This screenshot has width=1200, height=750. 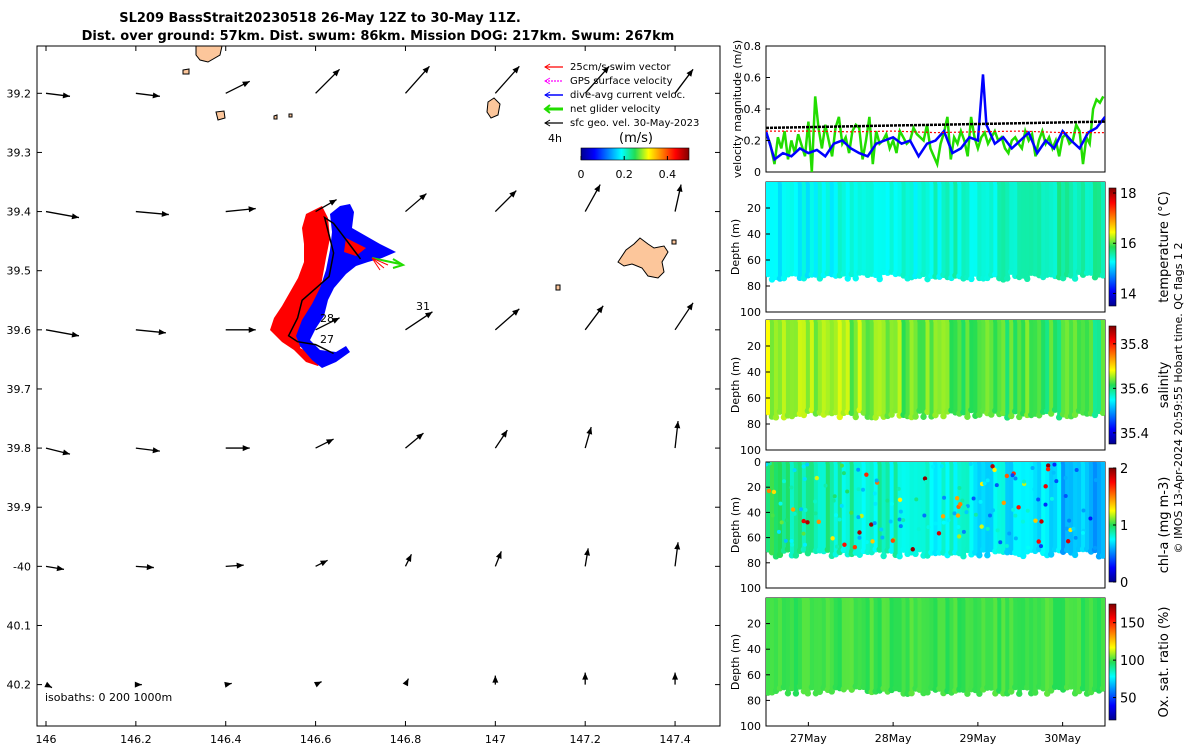 What do you see at coordinates (495, 739) in the screenshot?
I see `map-x-tick-label: 147` at bounding box center [495, 739].